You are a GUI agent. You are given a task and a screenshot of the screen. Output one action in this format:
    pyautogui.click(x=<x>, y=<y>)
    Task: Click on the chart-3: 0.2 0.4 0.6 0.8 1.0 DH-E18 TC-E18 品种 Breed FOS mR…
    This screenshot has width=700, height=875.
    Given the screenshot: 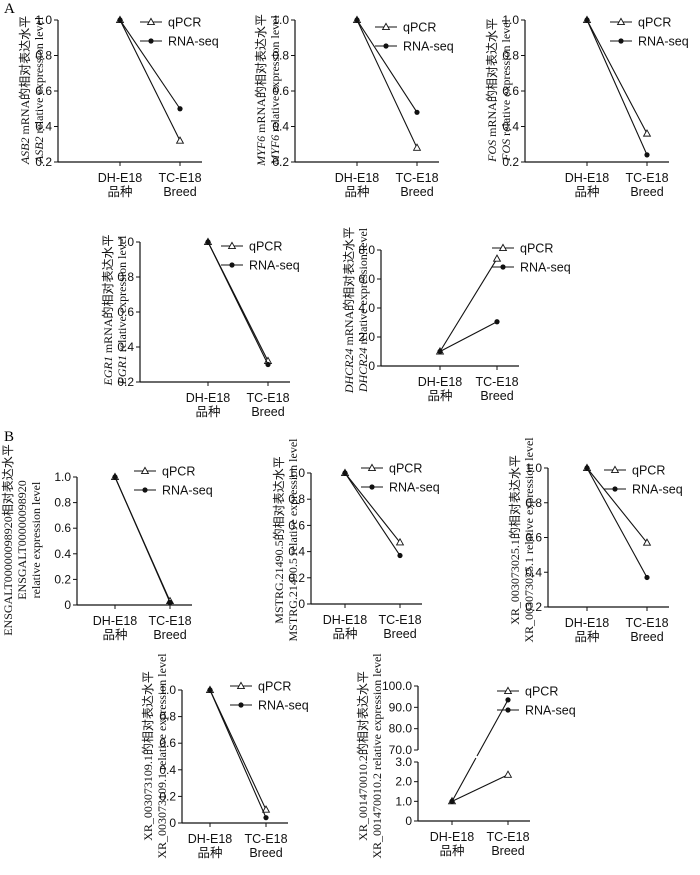 What is the action you would take?
    pyautogui.click(x=586, y=106)
    